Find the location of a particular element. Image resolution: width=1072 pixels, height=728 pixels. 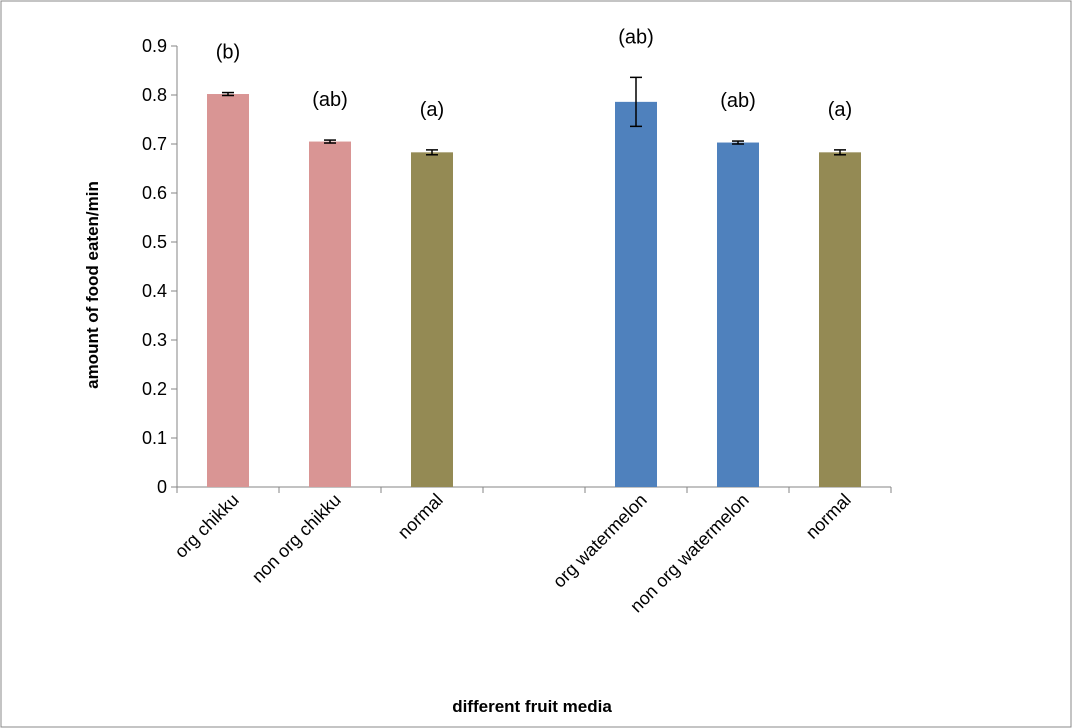

y-tick-label: 0.2 is located at coordinates (154, 389).